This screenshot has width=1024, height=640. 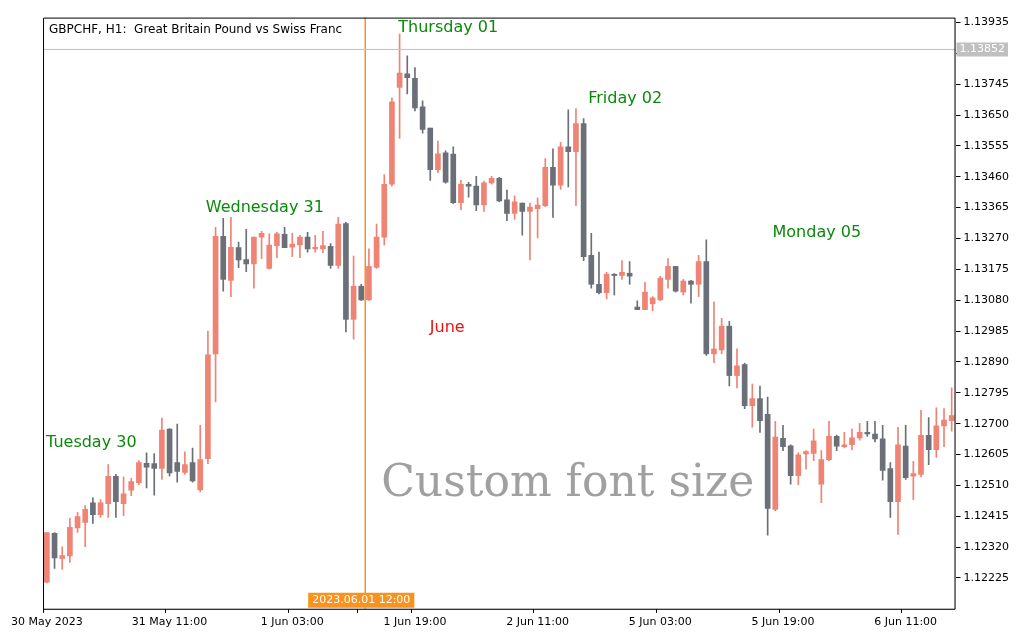 What do you see at coordinates (986, 330) in the screenshot?
I see `y-tick-label: 1.12985` at bounding box center [986, 330].